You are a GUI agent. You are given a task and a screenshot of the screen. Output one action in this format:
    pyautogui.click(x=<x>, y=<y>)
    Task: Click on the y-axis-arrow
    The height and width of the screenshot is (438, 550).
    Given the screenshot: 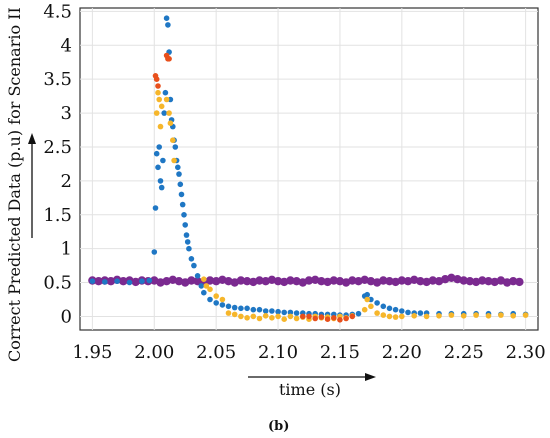 What is the action you would take?
    pyautogui.click(x=32, y=185)
    